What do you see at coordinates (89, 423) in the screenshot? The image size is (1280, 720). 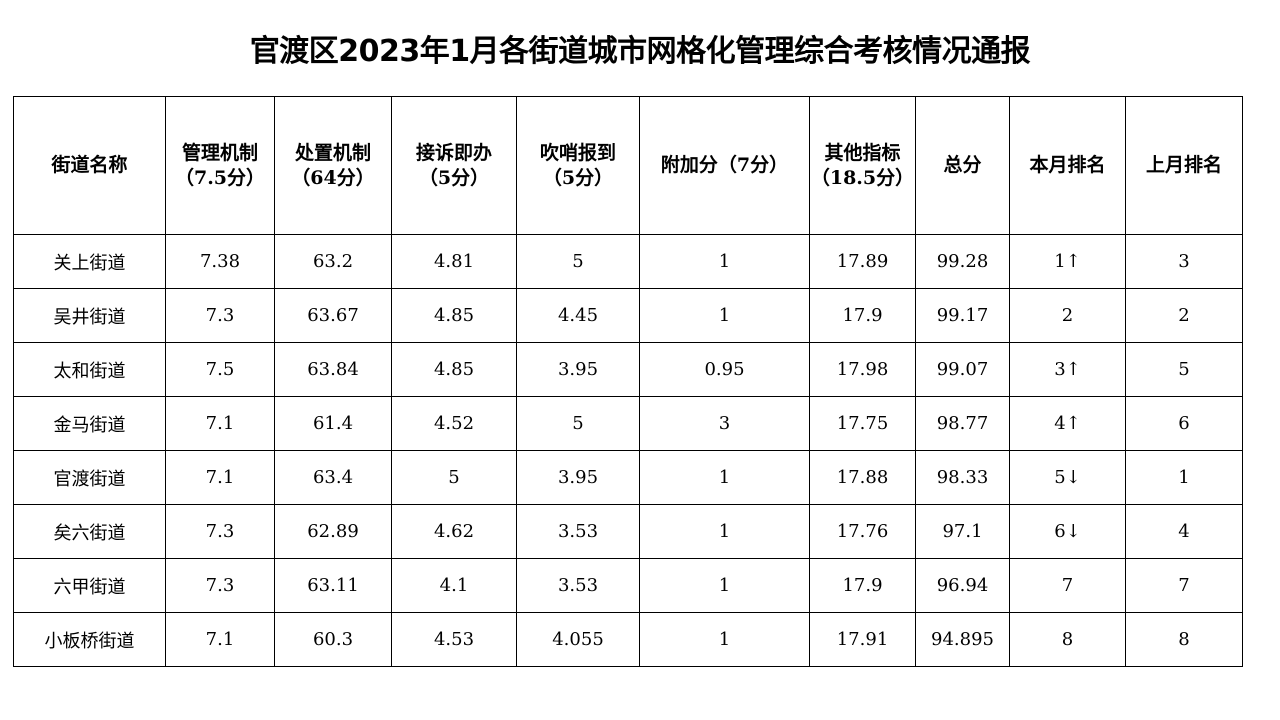 I see `cell-street-name: 金马街道` at bounding box center [89, 423].